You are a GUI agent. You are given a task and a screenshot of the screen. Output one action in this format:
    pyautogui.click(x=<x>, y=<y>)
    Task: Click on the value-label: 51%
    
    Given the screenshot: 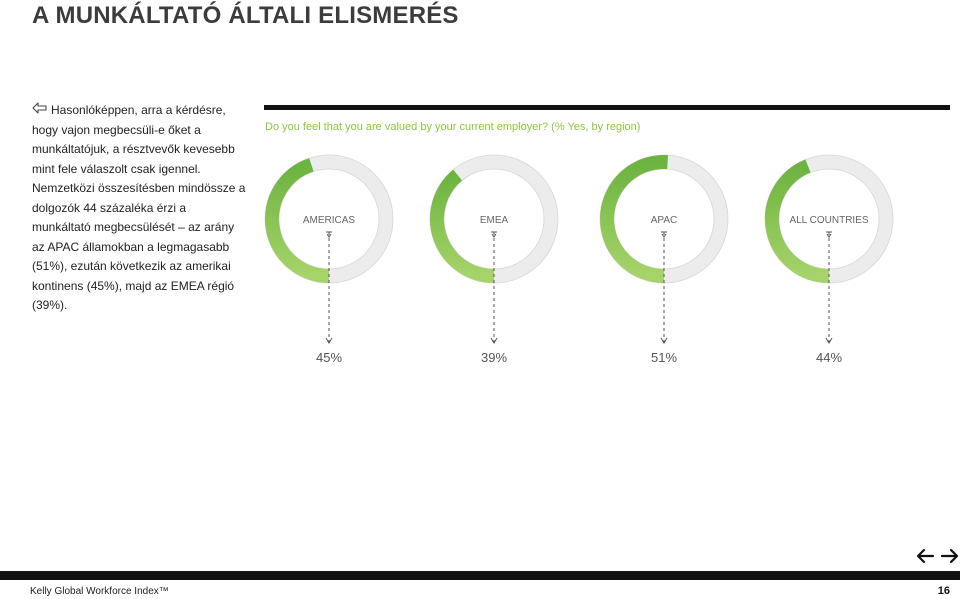 What is the action you would take?
    pyautogui.click(x=664, y=357)
    